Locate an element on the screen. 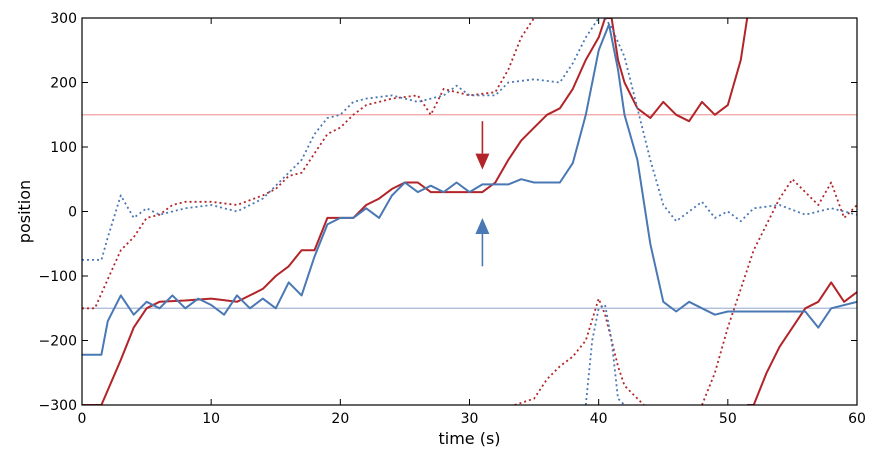  y-axis-label: position is located at coordinates (24, 211).